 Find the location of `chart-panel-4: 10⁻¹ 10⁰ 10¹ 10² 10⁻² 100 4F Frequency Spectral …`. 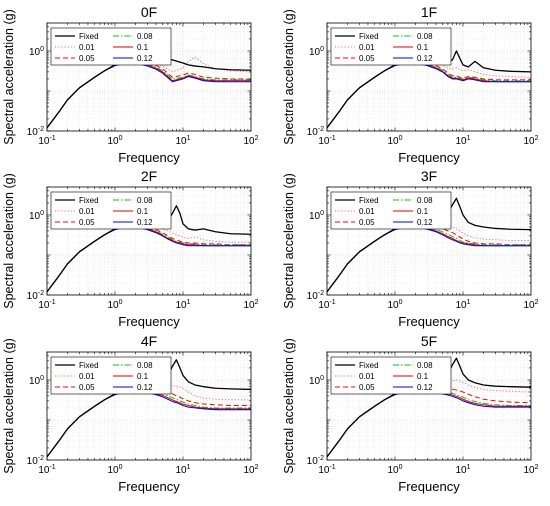

chart-panel-4: 10⁻¹ 10⁰ 10¹ 10² 10⁻² 100 4F Frequency Spectral … is located at coordinates (130, 413).